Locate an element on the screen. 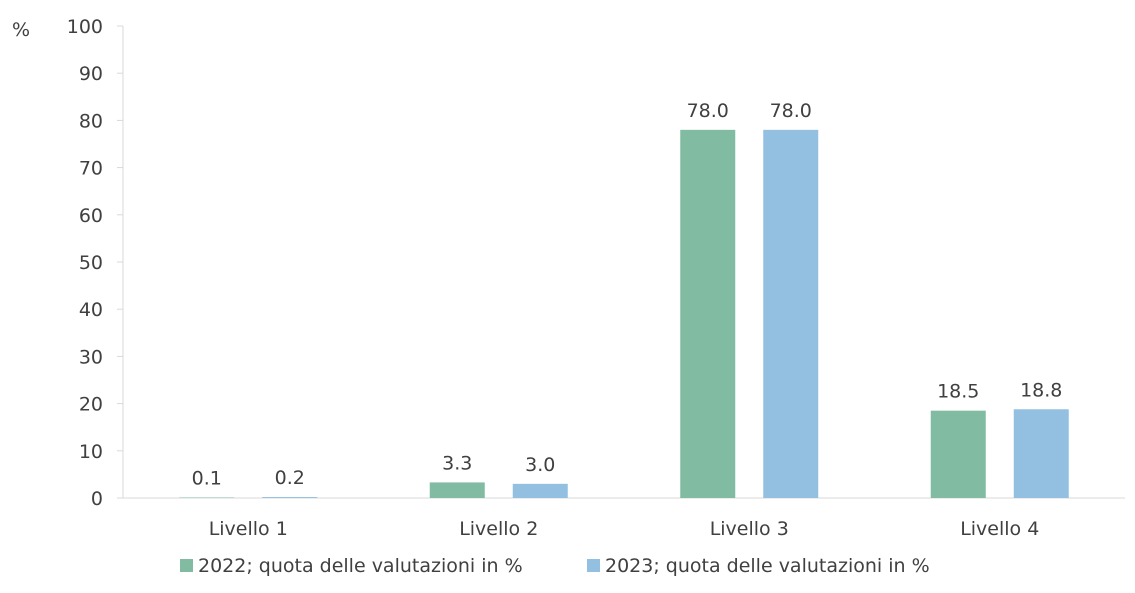 Image resolution: width=1135 pixels, height=593 pixels. x-category-label: Livello 4 is located at coordinates (999, 529).